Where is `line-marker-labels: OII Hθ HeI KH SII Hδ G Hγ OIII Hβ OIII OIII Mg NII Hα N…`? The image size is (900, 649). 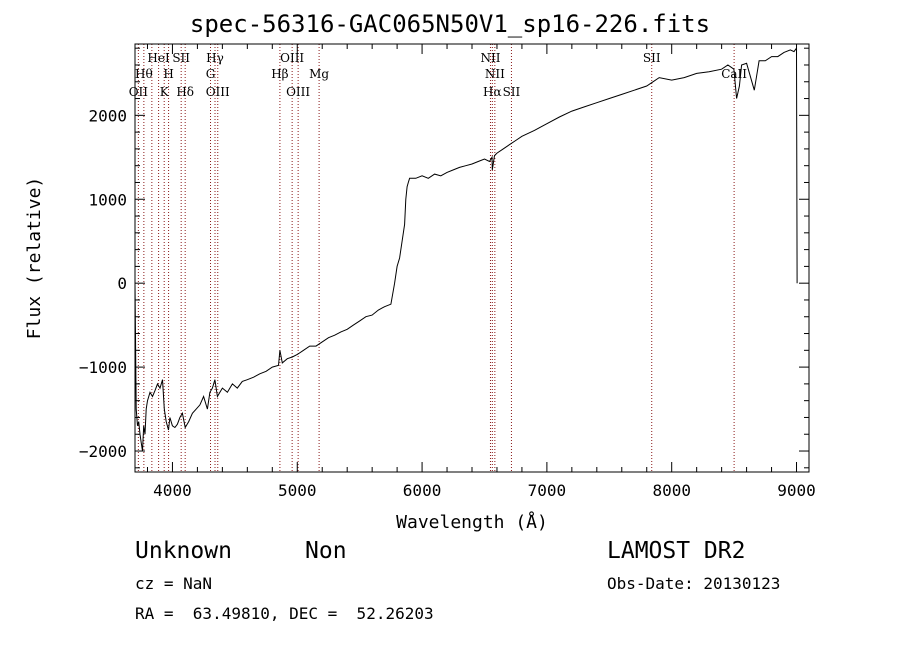 line-marker-labels: OII Hθ HeI KH SII Hδ G Hγ OIII Hβ OIII OIII Mg NII Hα N… is located at coordinates (438, 75).